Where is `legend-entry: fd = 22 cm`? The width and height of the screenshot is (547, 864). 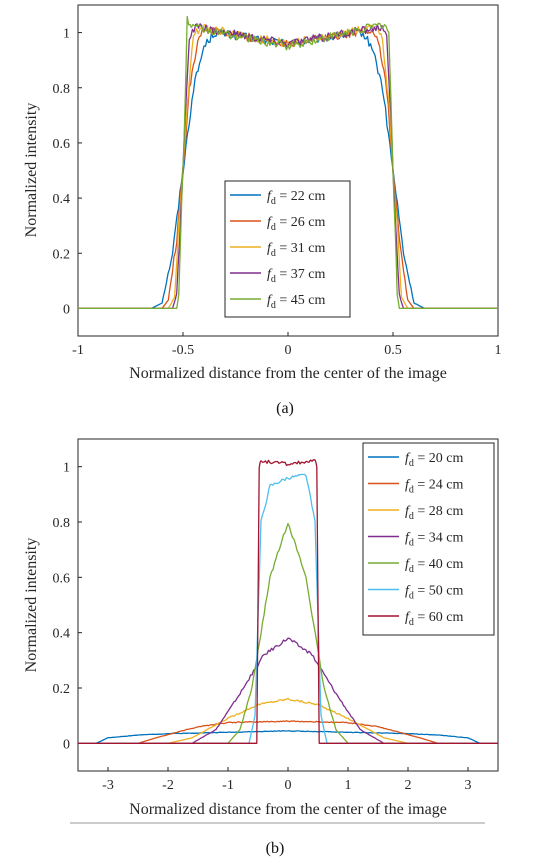 legend-entry: fd = 22 cm is located at coordinates (296, 198).